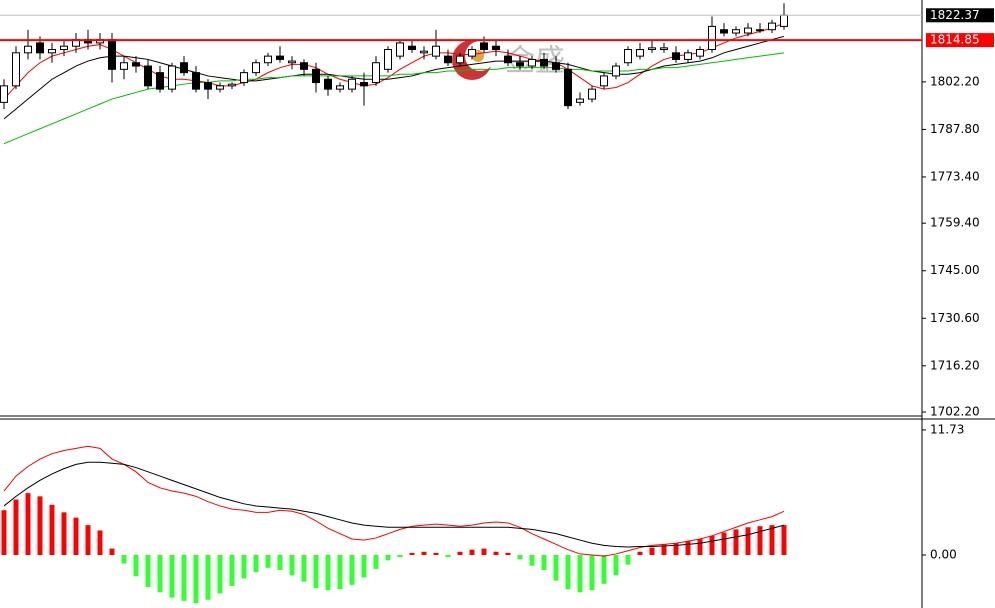 The image size is (995, 608). What do you see at coordinates (955, 412) in the screenshot?
I see `y-tick-label: 1702.20` at bounding box center [955, 412].